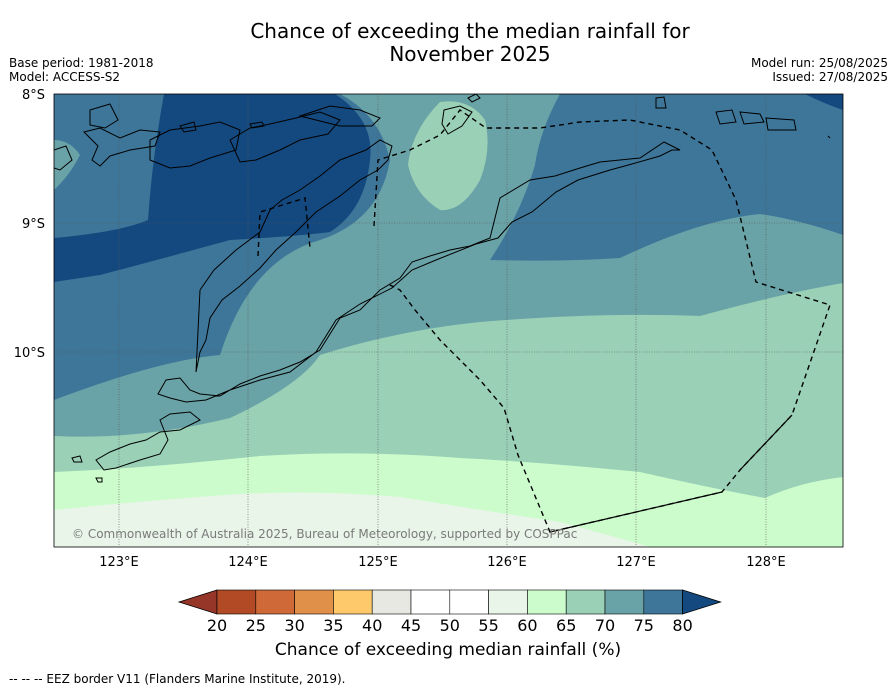  What do you see at coordinates (67, 165) in the screenshot?
I see `region-70-75-west` at bounding box center [67, 165].